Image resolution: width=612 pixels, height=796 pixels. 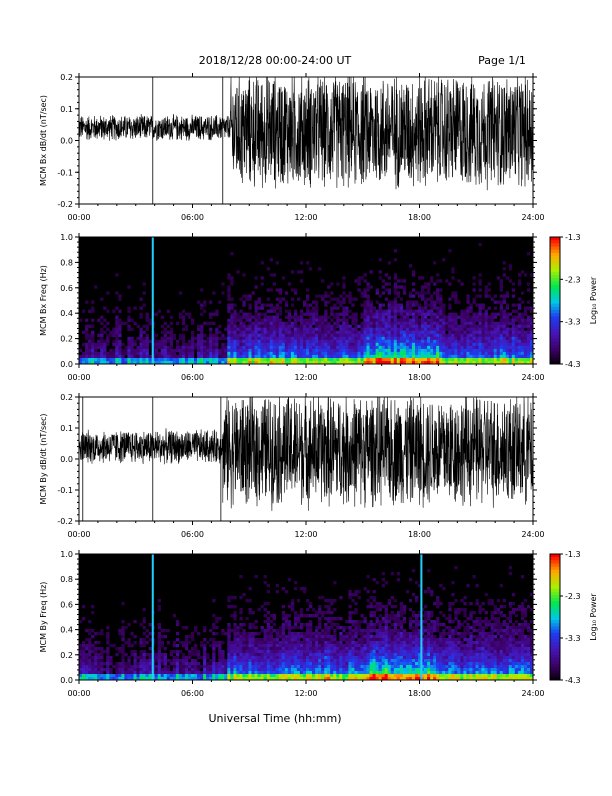 What do you see at coordinates (555, 303) in the screenshot?
I see `colorbar-segment` at bounding box center [555, 303].